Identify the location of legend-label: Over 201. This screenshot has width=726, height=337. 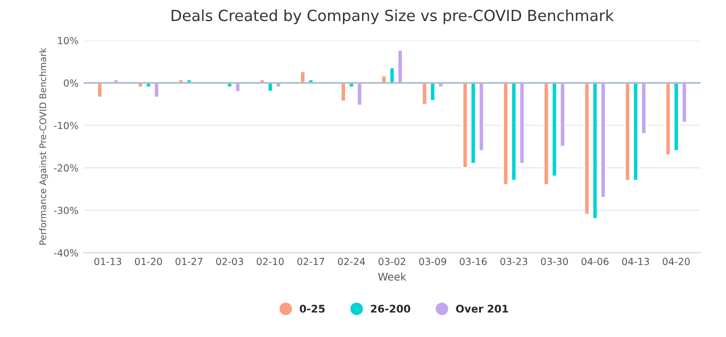
(482, 308).